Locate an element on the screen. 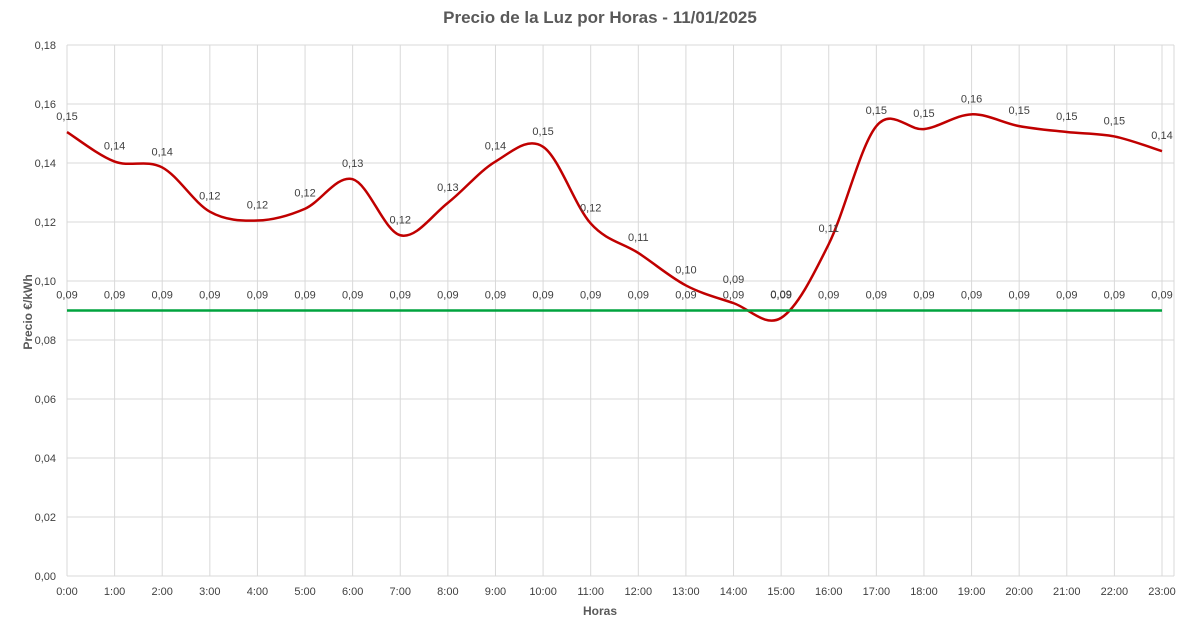 Image resolution: width=1200 pixels, height=630 pixels. data-label: 0,10 is located at coordinates (685, 270).